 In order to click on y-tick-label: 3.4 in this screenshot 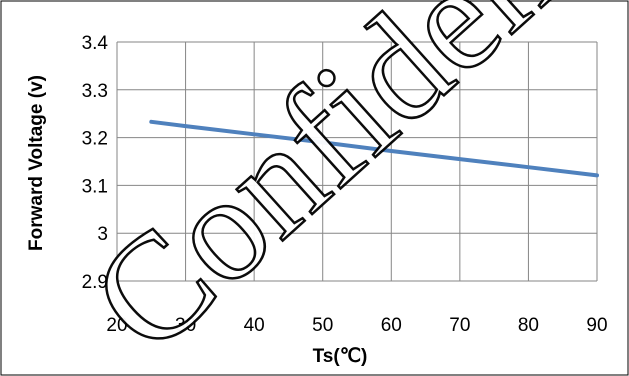, I will do `click(95, 43)`.